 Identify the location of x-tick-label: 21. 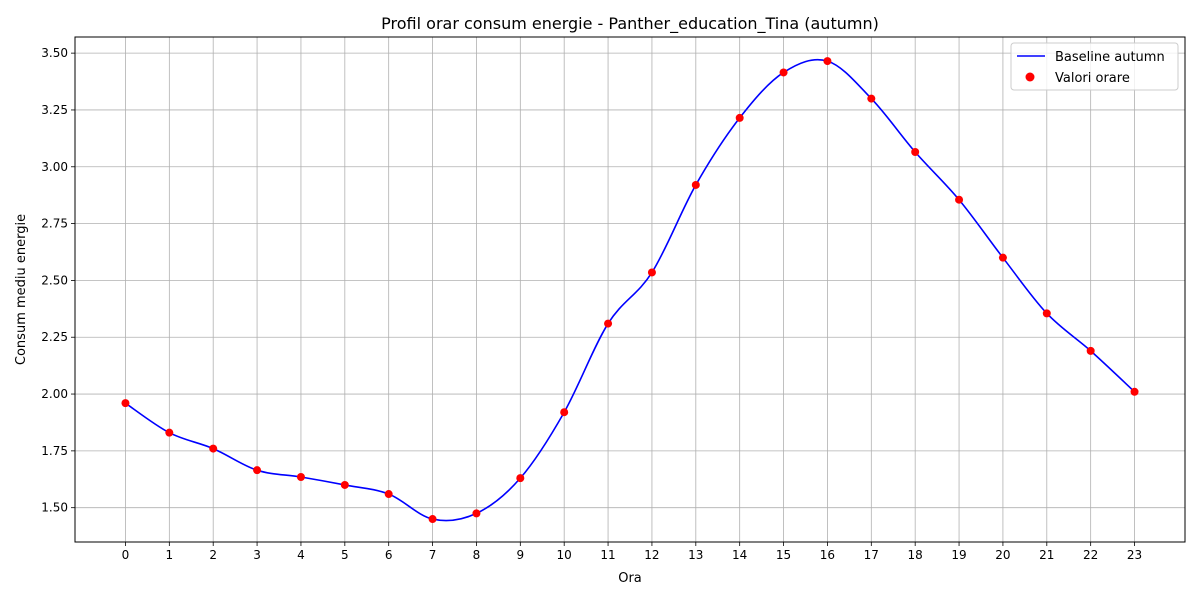
(1046, 555).